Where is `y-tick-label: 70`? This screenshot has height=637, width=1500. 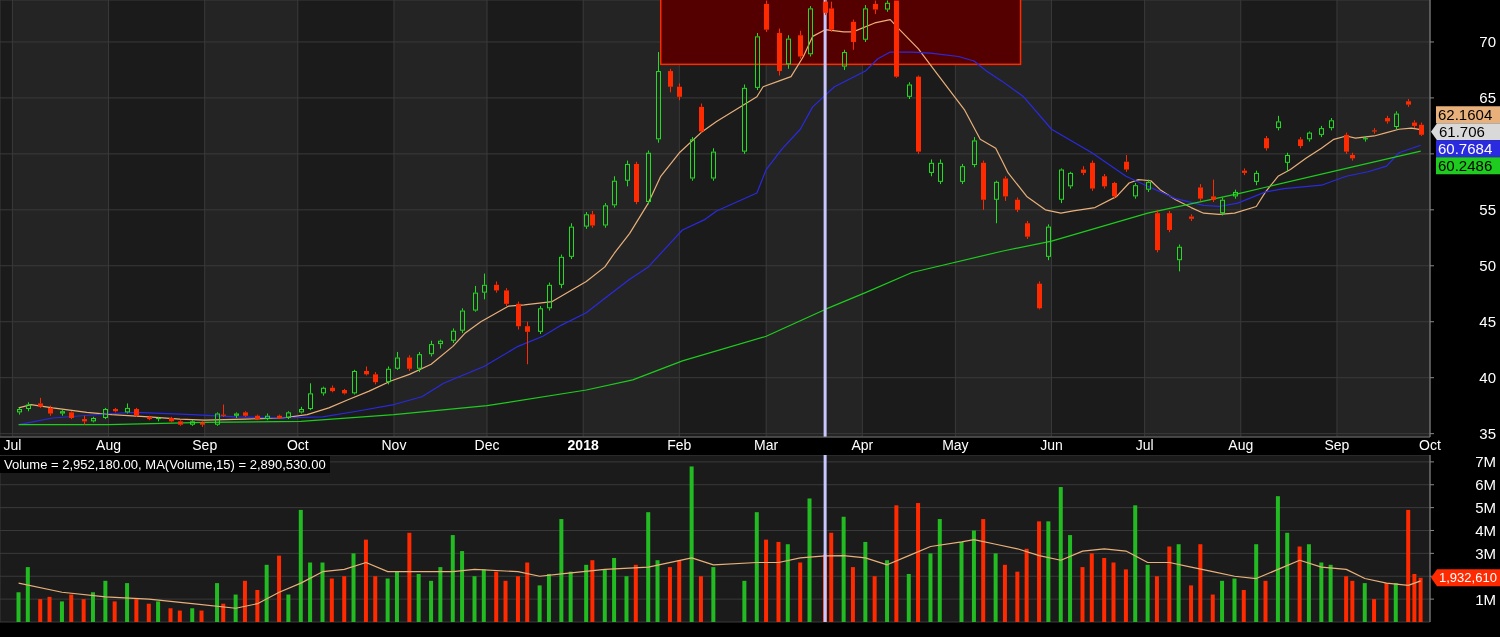 y-tick-label: 70 is located at coordinates (1487, 42).